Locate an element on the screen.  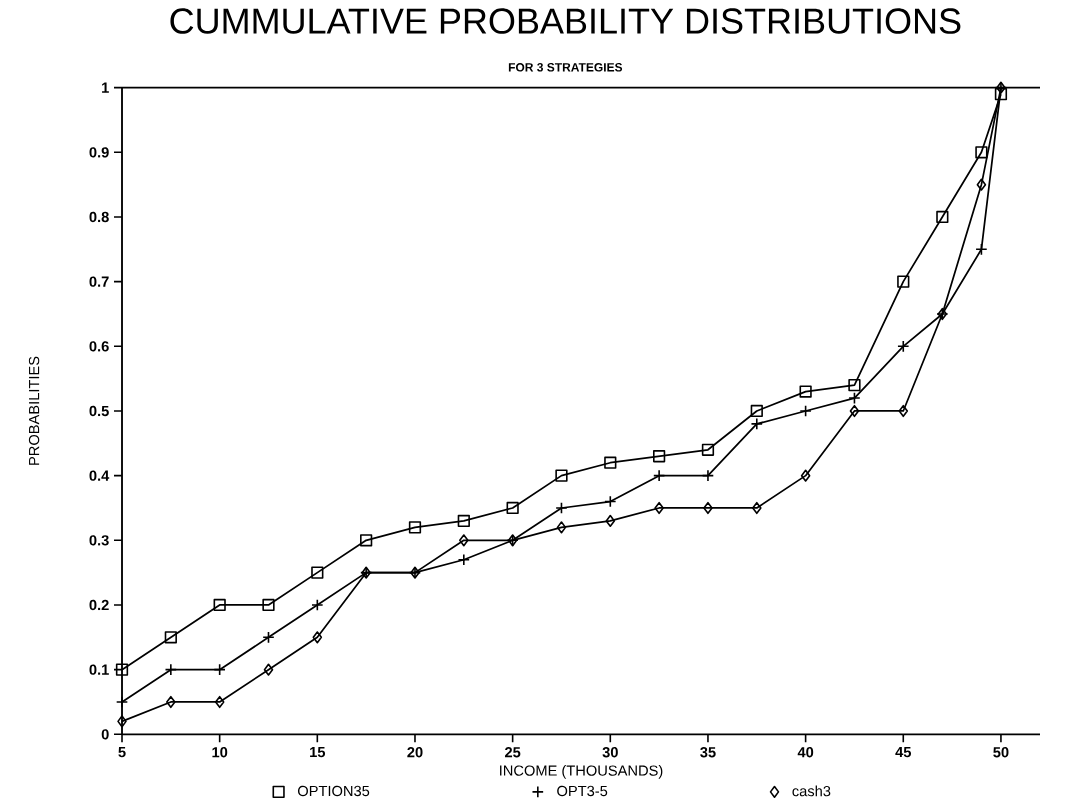
y-tick-label: 0.6 is located at coordinates (99, 346).